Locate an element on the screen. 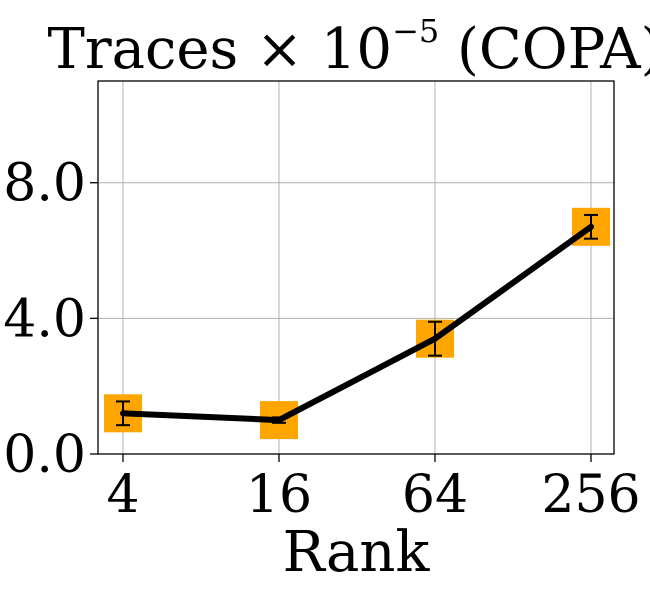 This screenshot has height=600, width=650. chart-title: Traces × 10−5 (COPA) is located at coordinates (349, 47).